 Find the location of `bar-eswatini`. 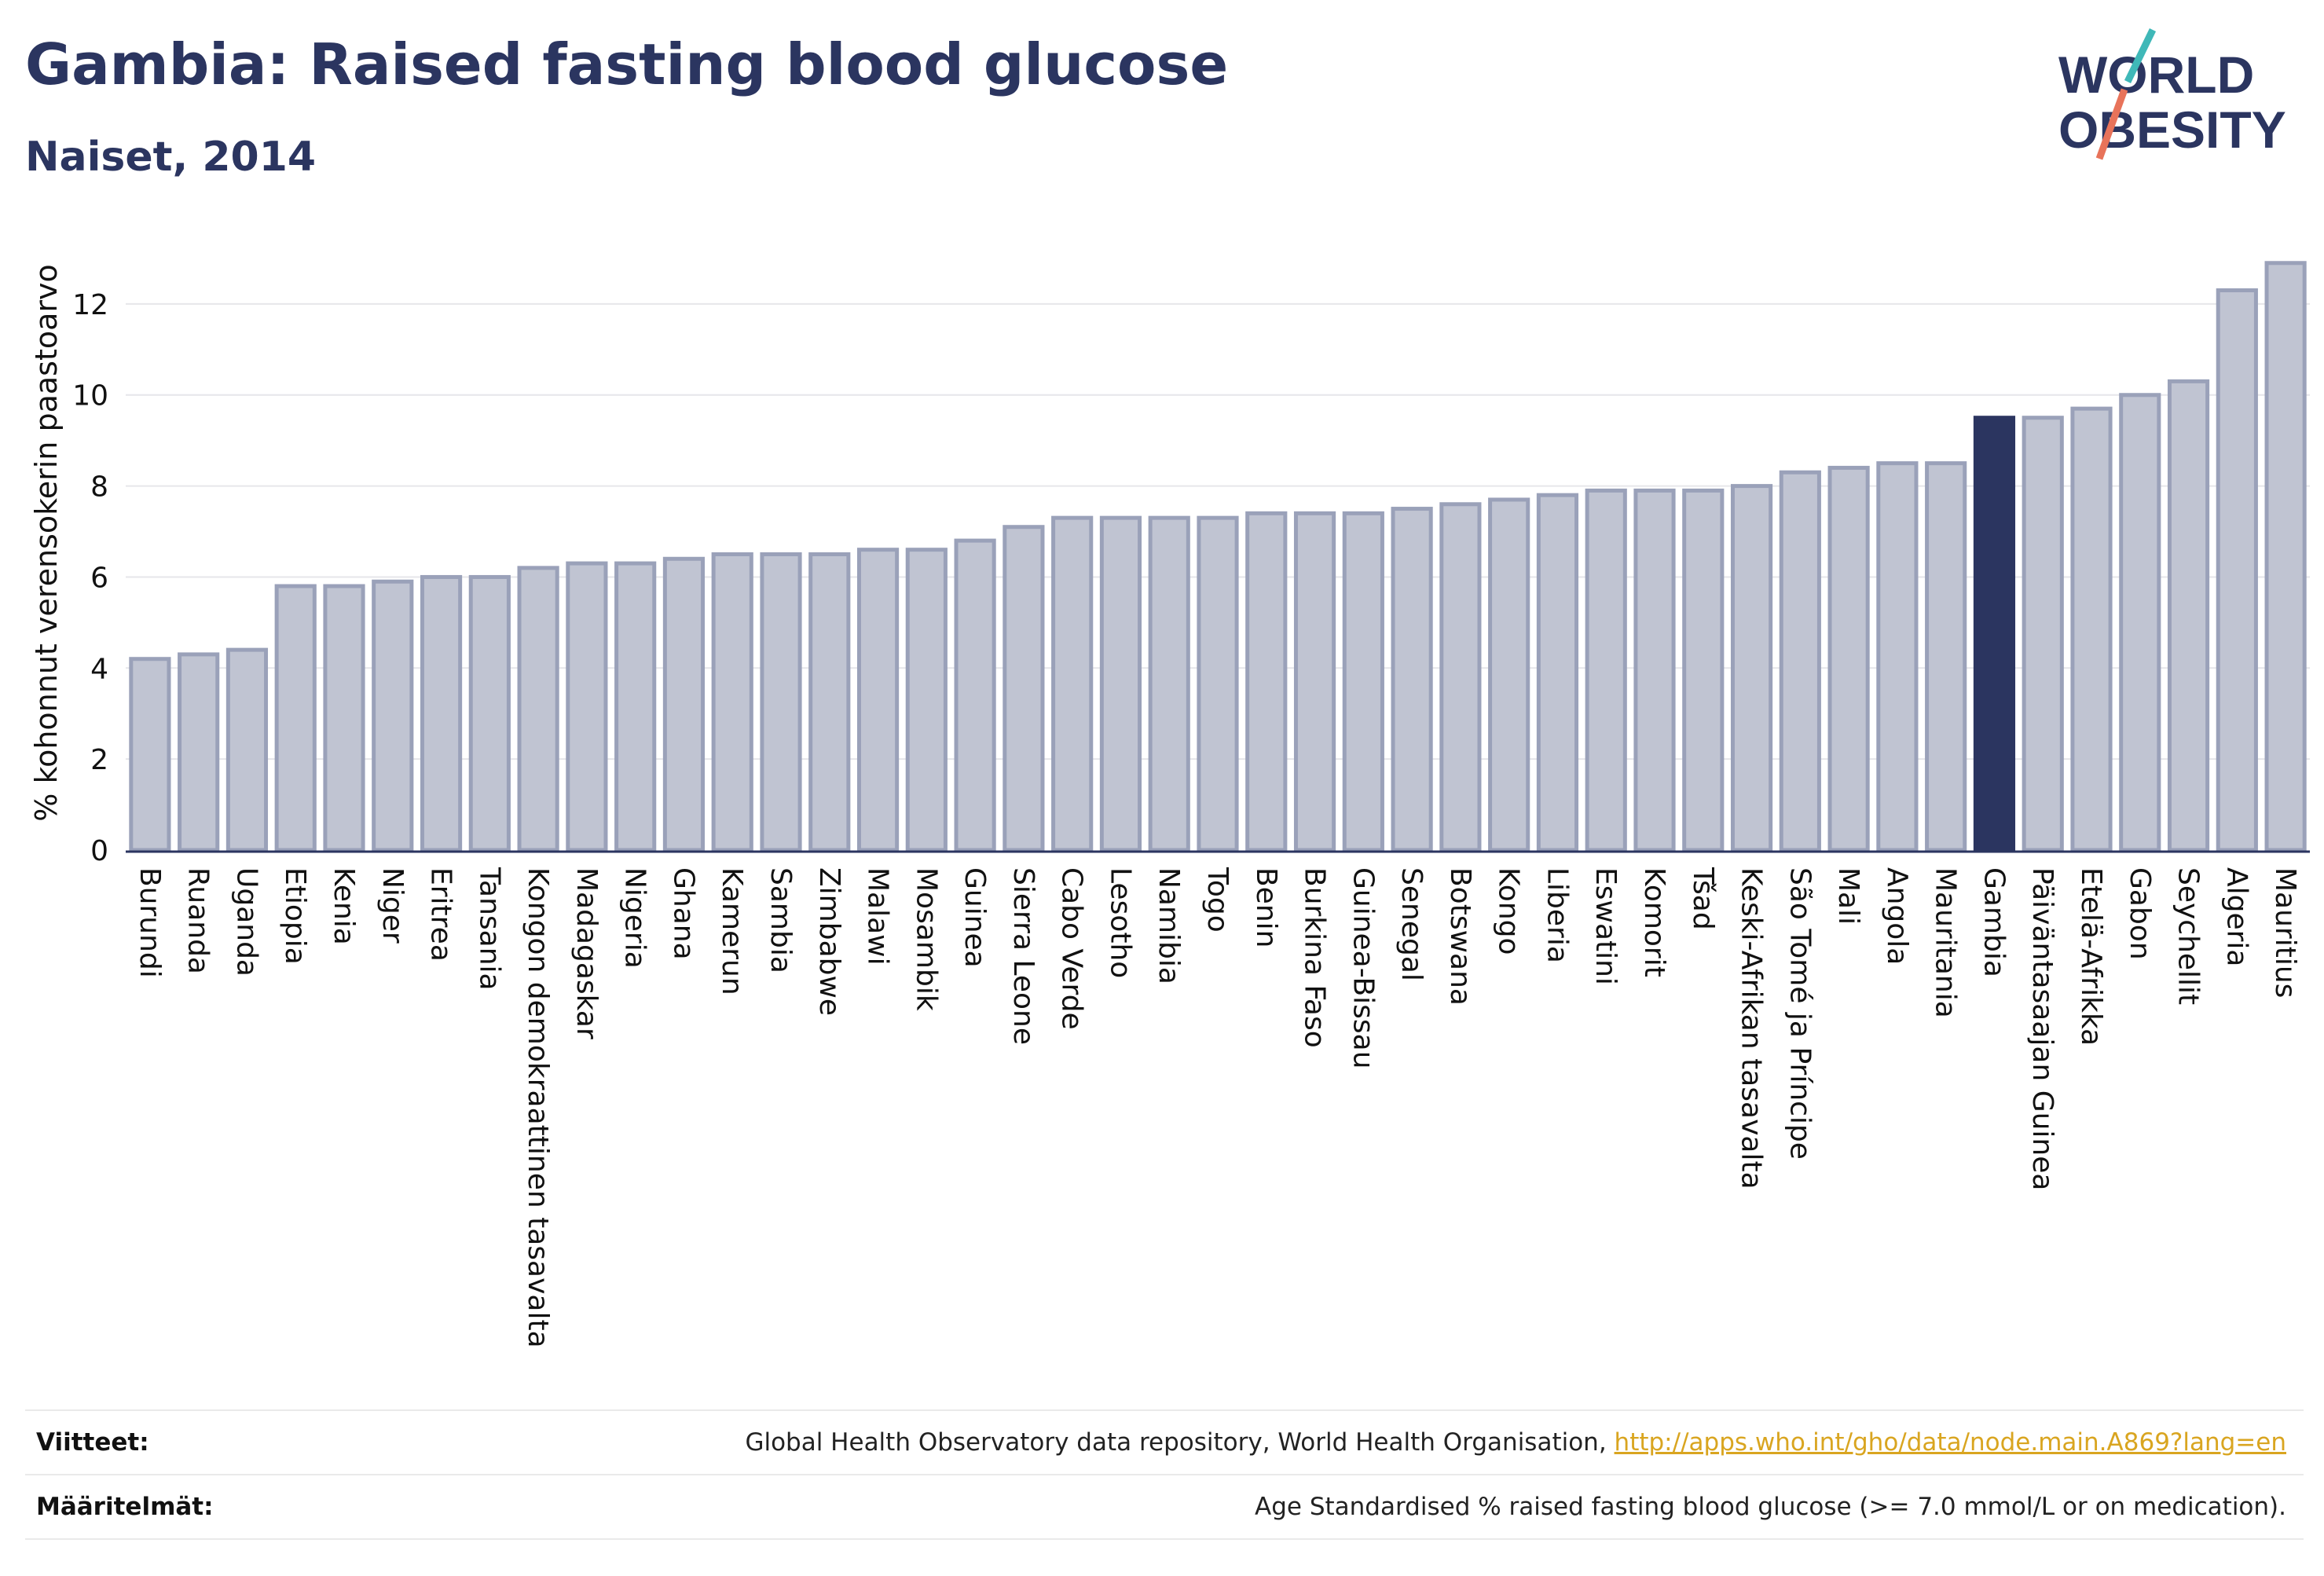

bar-eswatini is located at coordinates (1606, 670).